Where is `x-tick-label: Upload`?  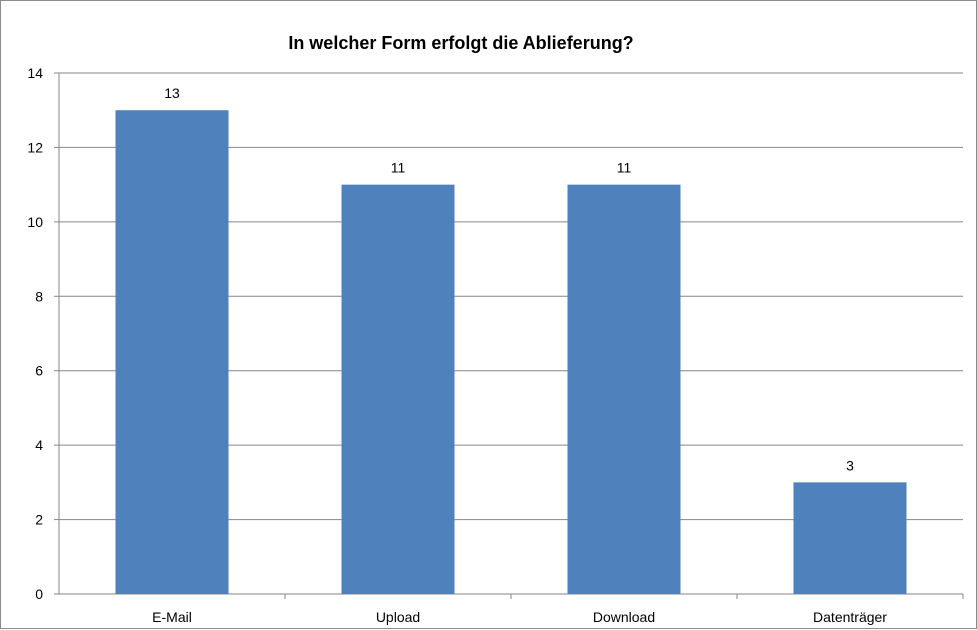
x-tick-label: Upload is located at coordinates (398, 617).